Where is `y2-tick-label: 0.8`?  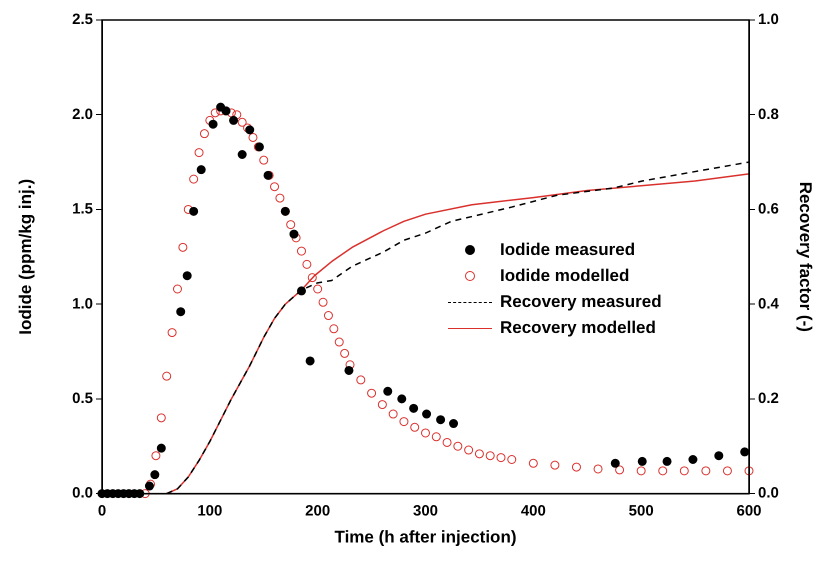
y2-tick-label: 0.8 is located at coordinates (768, 114).